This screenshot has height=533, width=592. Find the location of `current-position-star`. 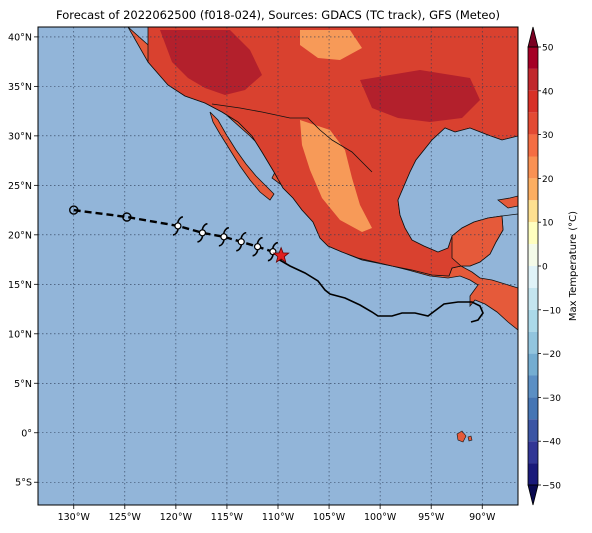

current-position-star is located at coordinates (281, 255).